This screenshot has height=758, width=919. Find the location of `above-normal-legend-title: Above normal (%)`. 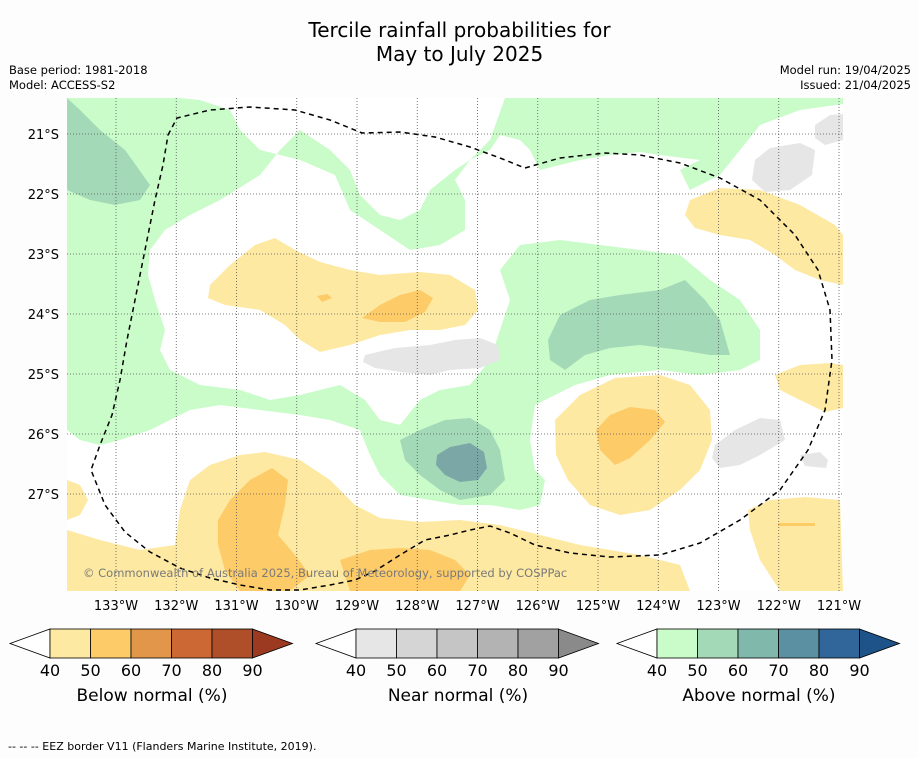

above-normal-legend-title: Above normal (%) is located at coordinates (759, 696).